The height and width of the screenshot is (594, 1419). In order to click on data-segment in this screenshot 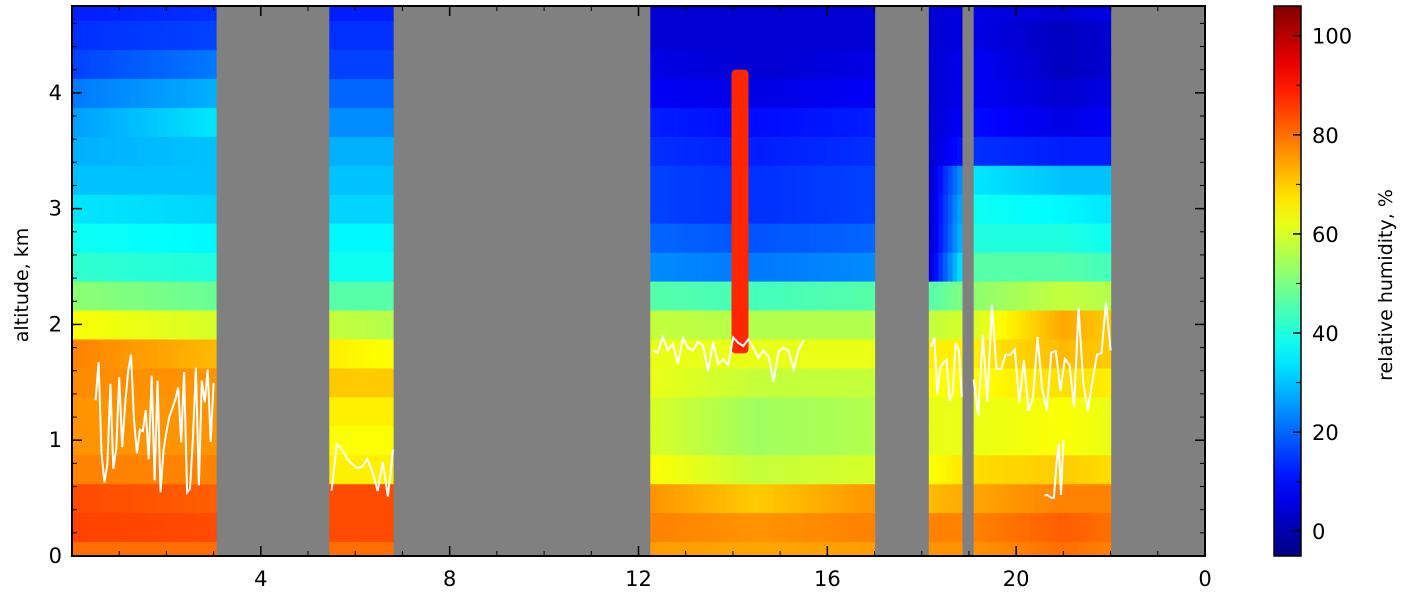, I will do `click(763, 281)`.